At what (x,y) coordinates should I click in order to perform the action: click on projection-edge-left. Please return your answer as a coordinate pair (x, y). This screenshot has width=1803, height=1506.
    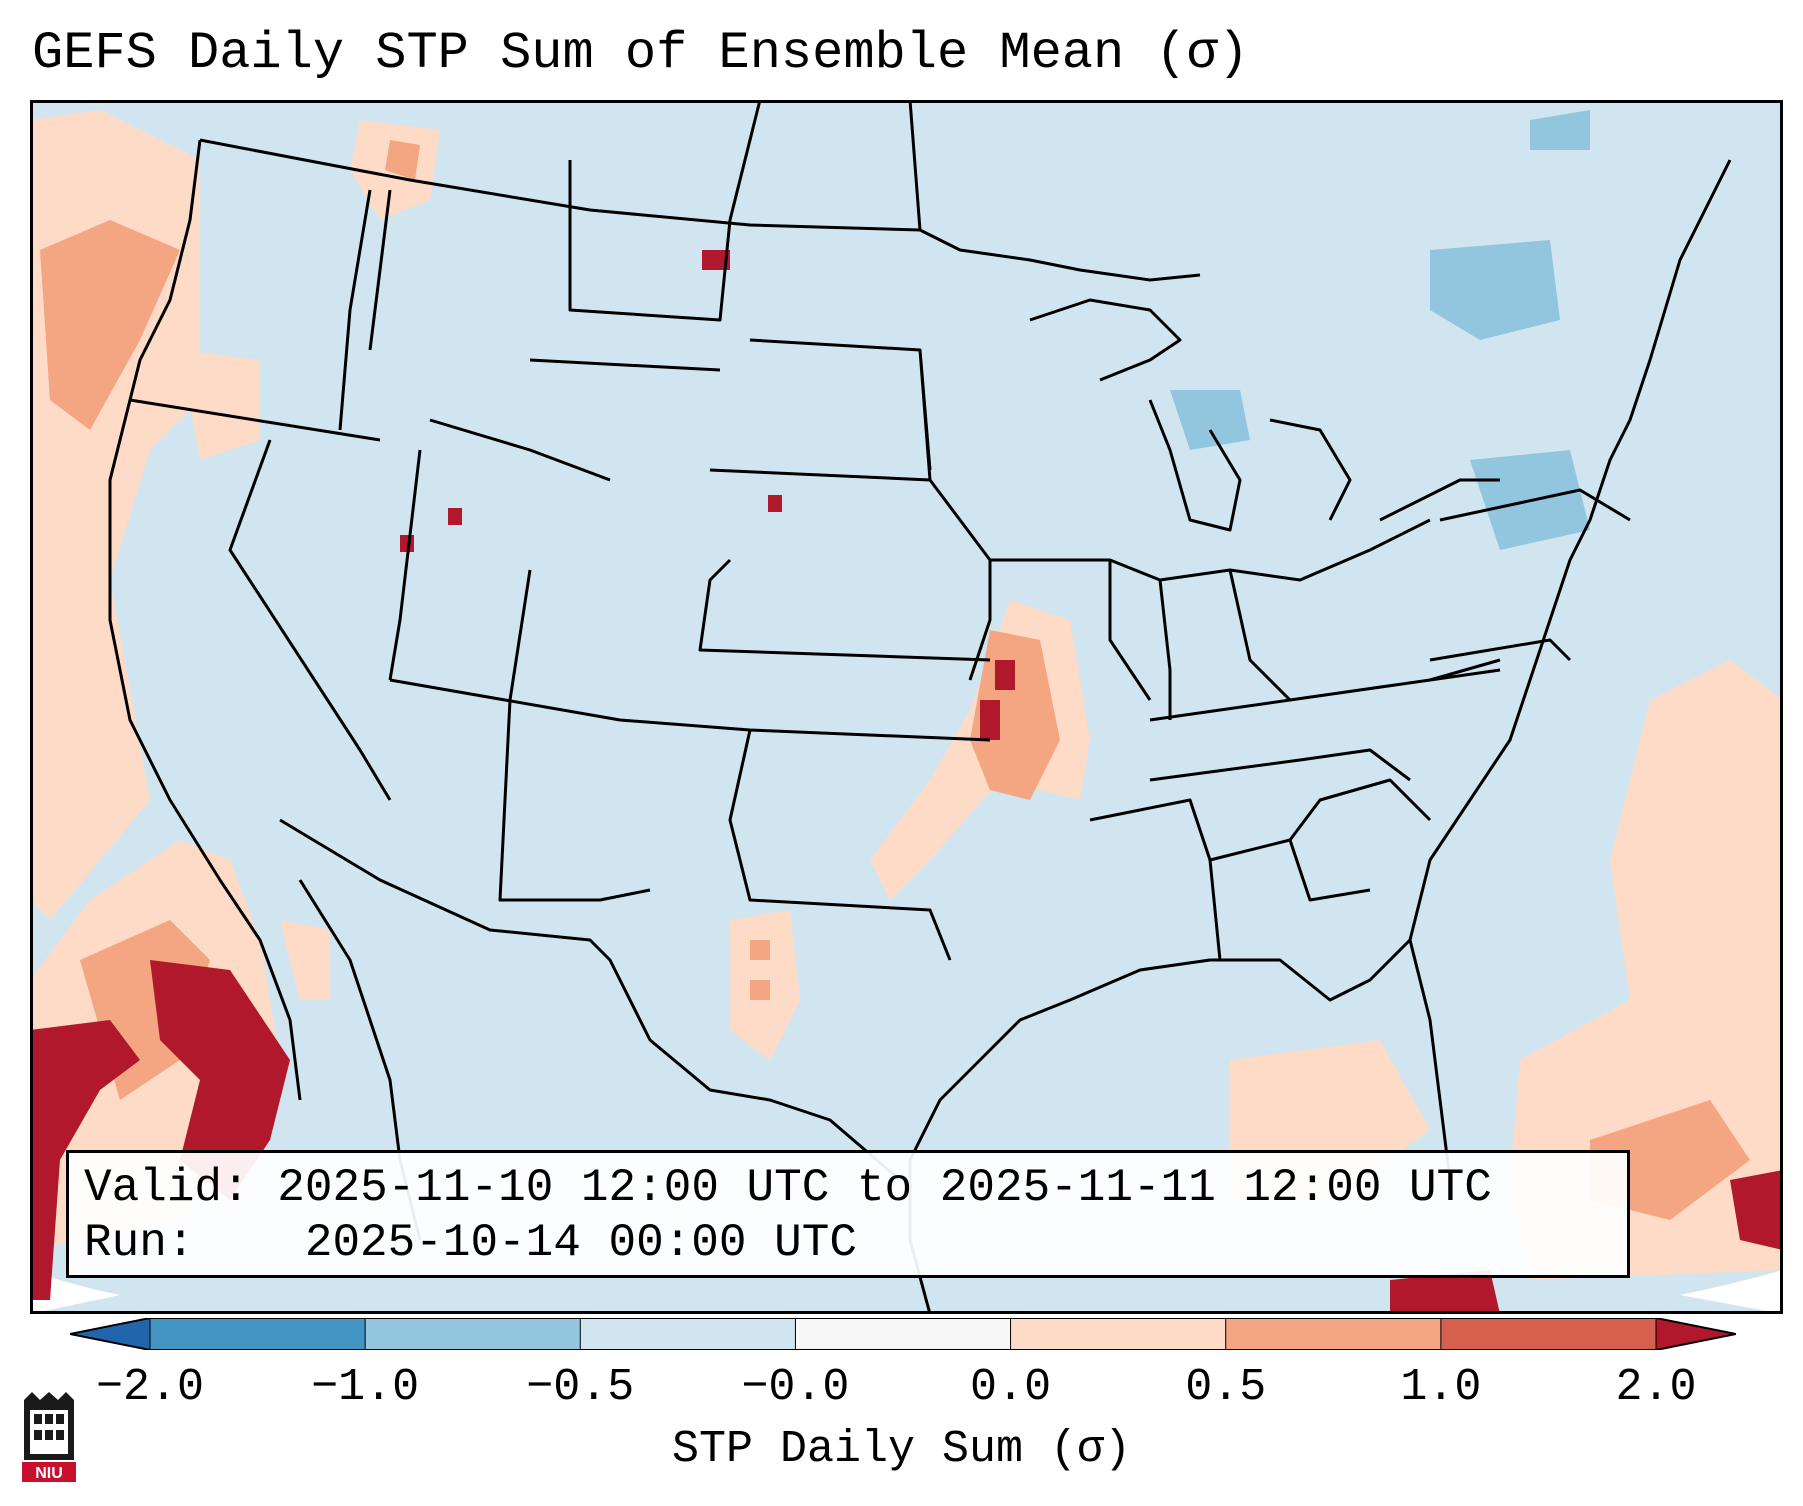
    Looking at the image, I should click on (75, 1292).